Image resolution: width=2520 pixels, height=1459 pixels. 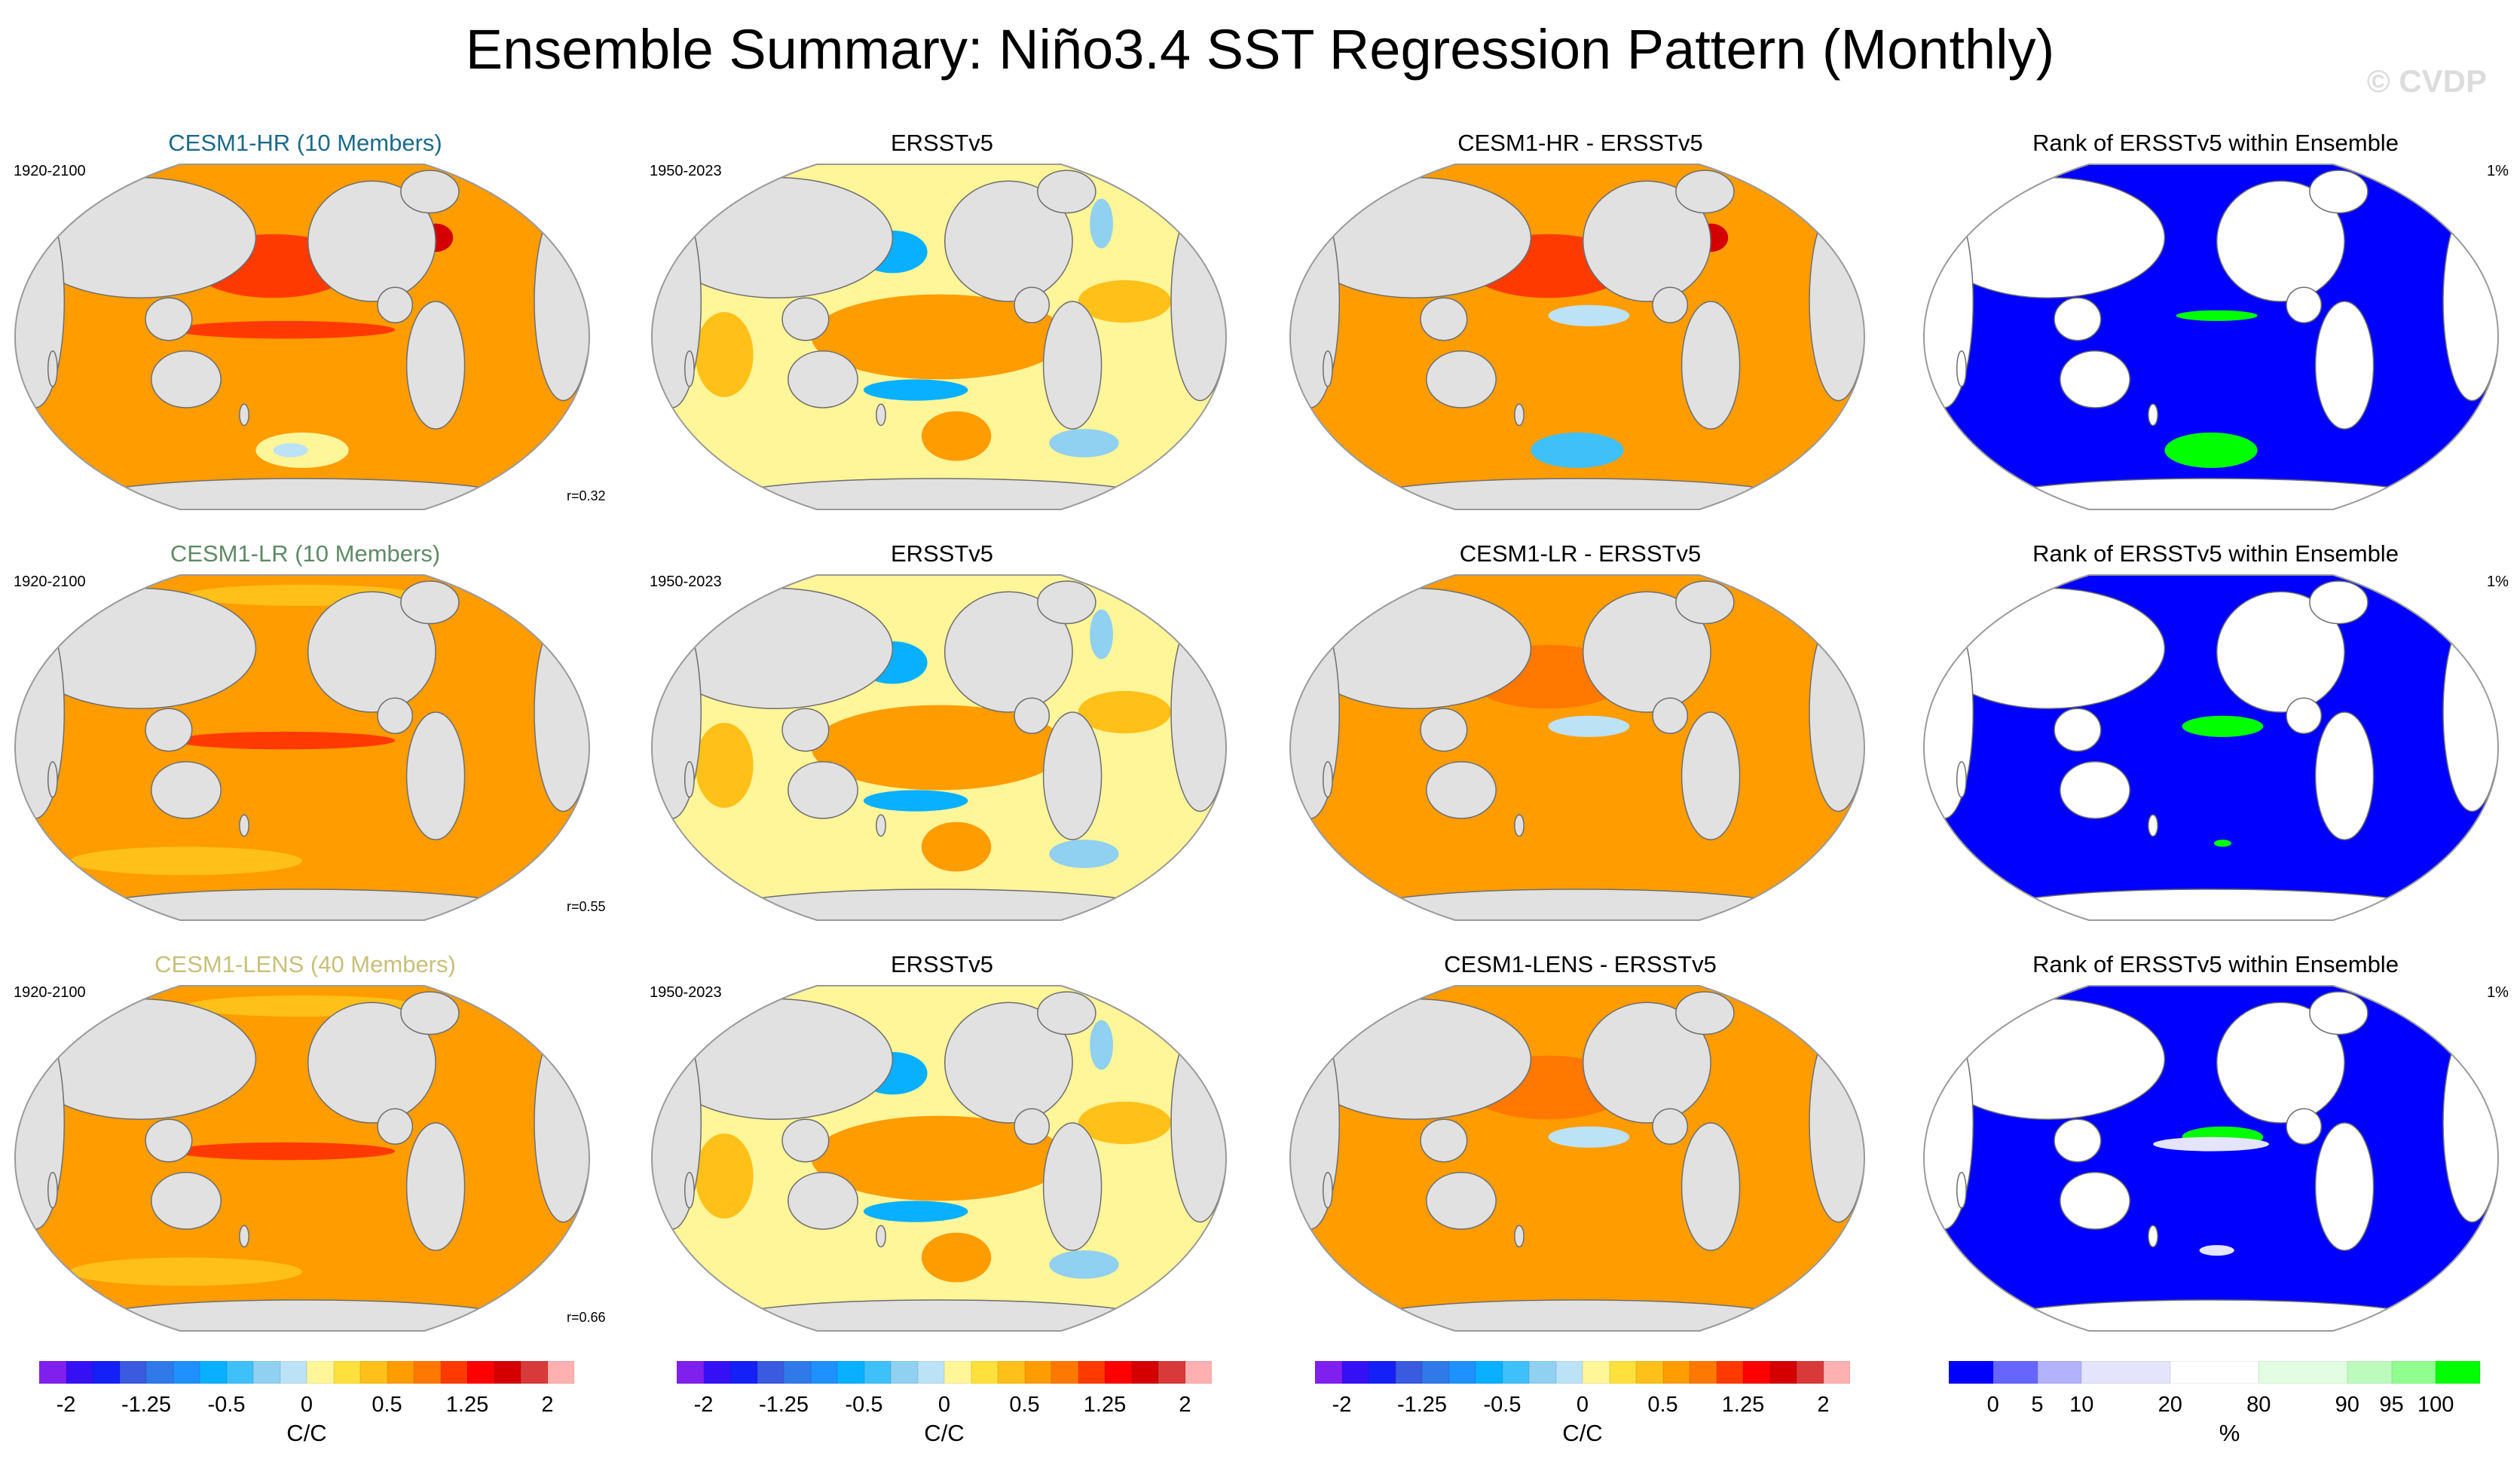 I want to click on map-diff, so click(x=1577, y=1158).